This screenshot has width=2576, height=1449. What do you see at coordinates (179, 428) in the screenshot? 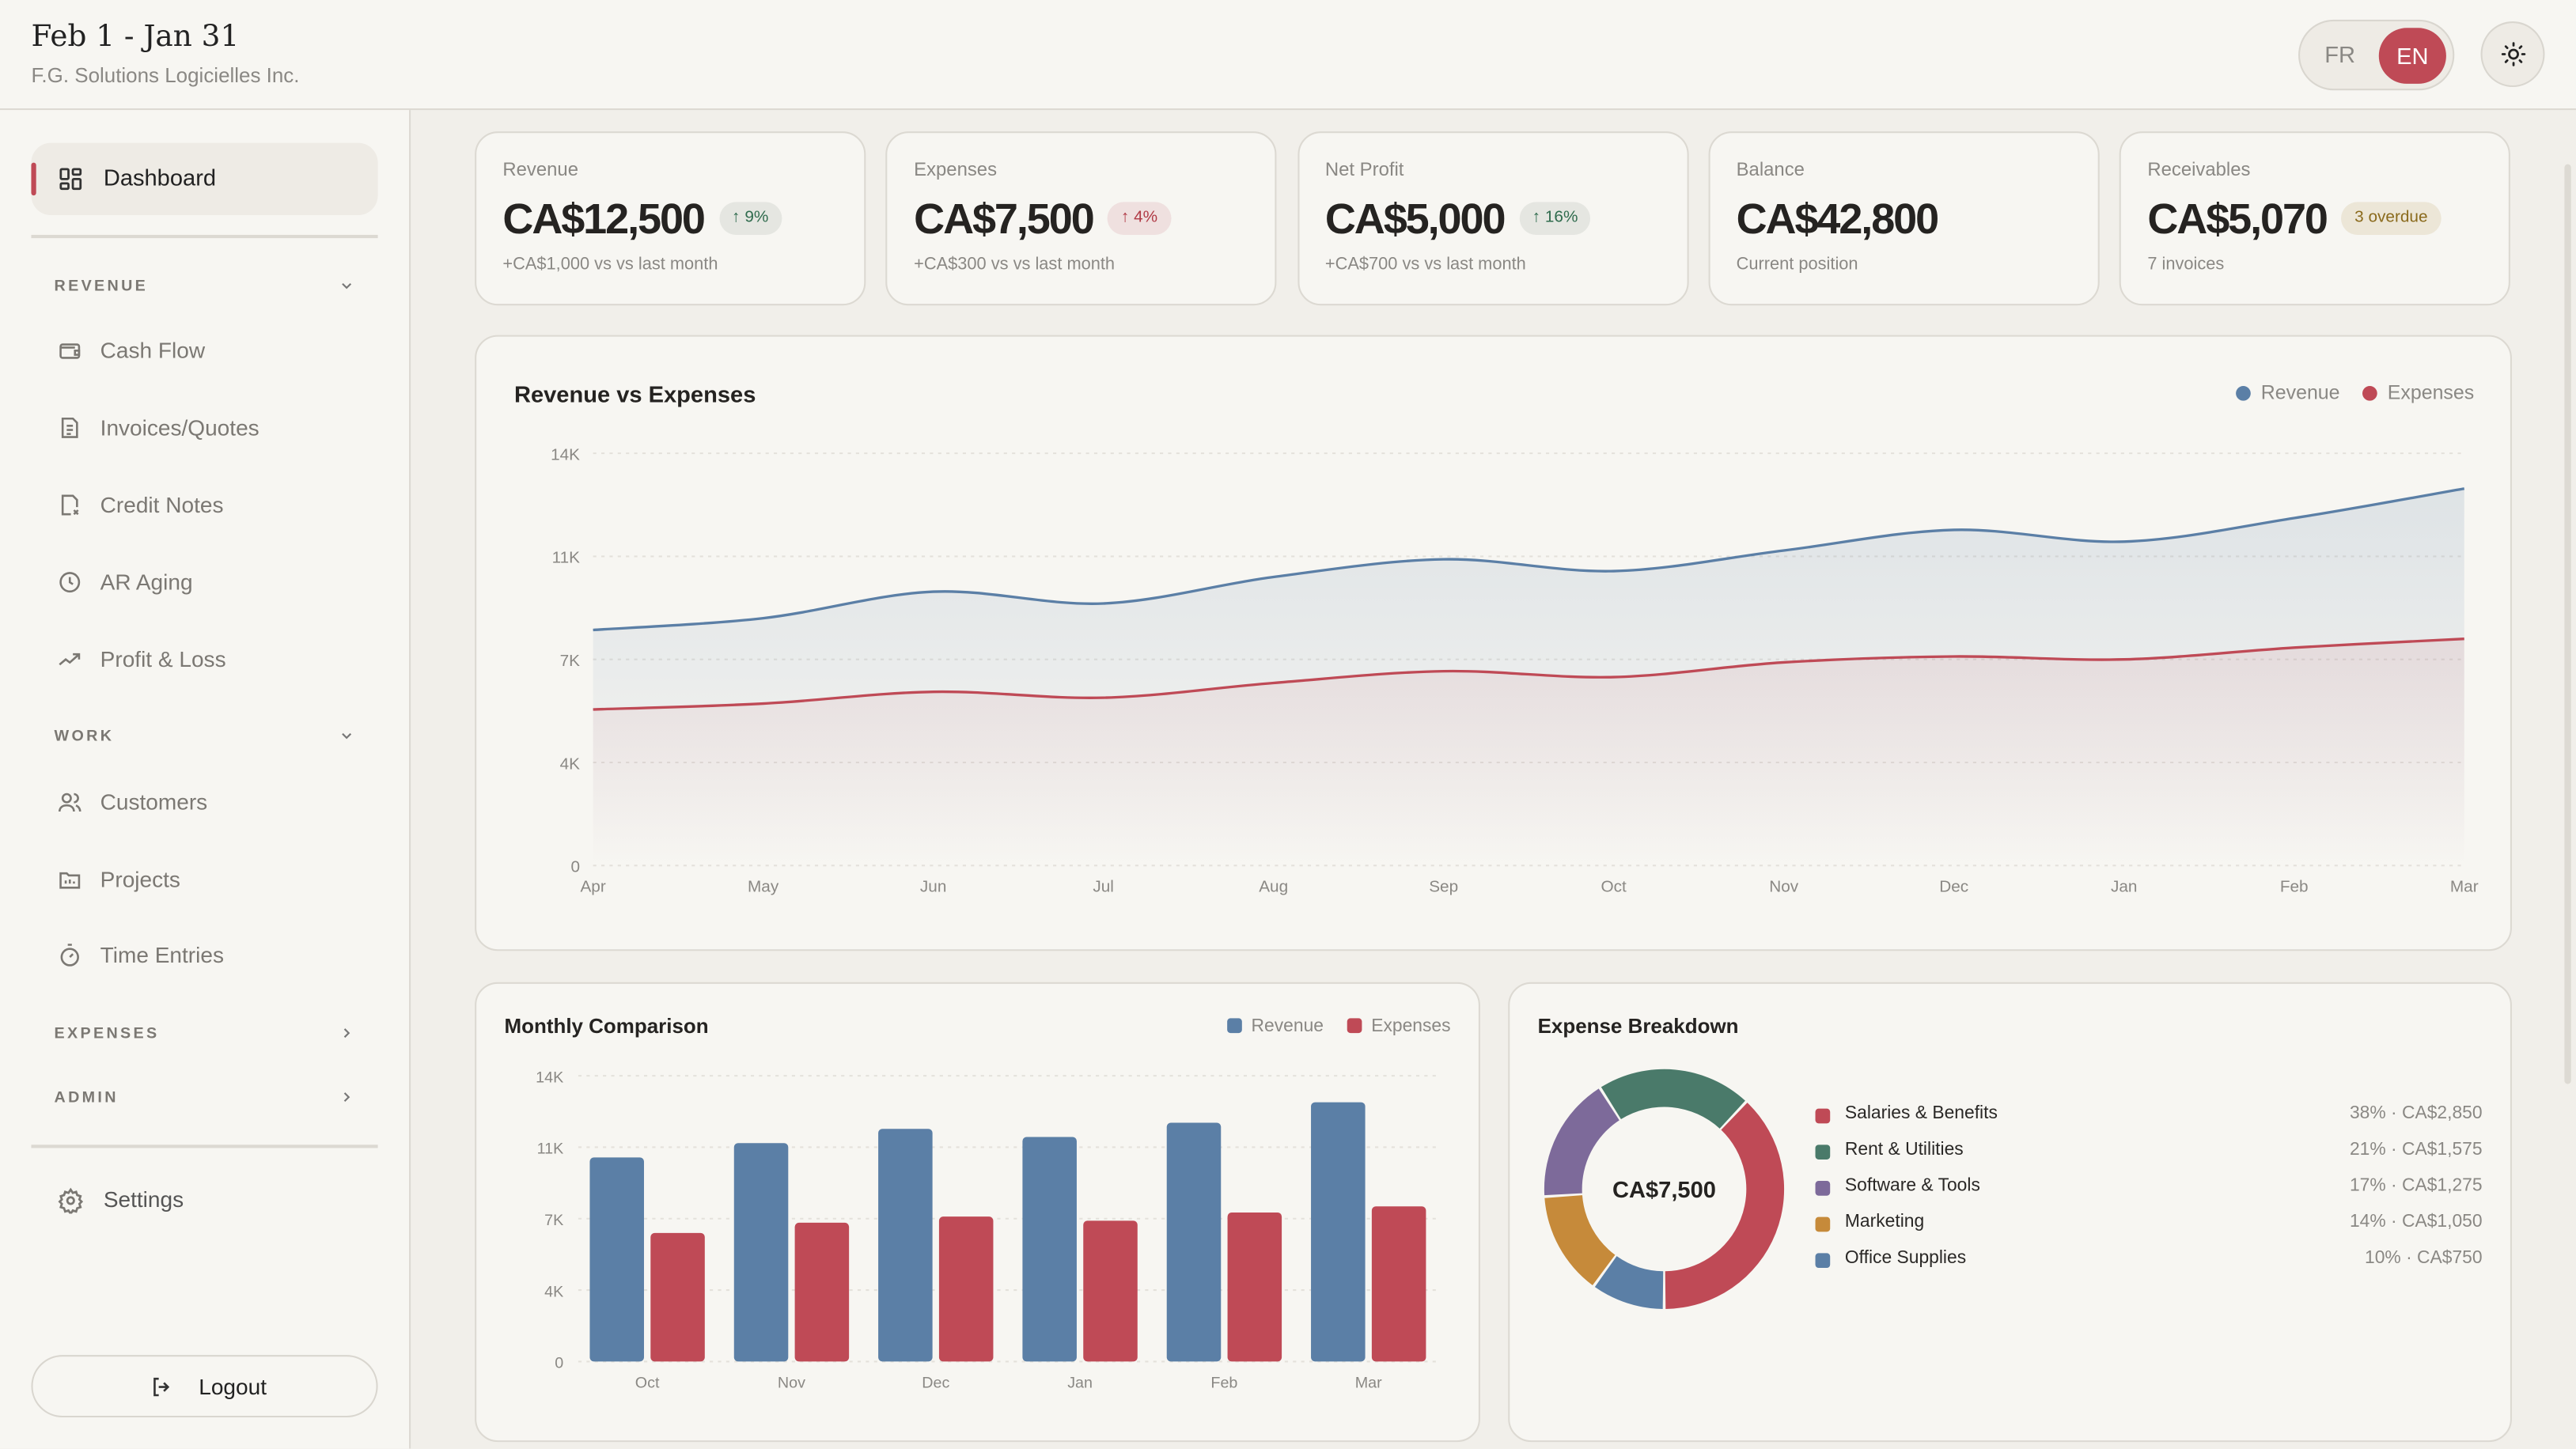
I see `sidebar-item-label: Invoices/Quotes` at bounding box center [179, 428].